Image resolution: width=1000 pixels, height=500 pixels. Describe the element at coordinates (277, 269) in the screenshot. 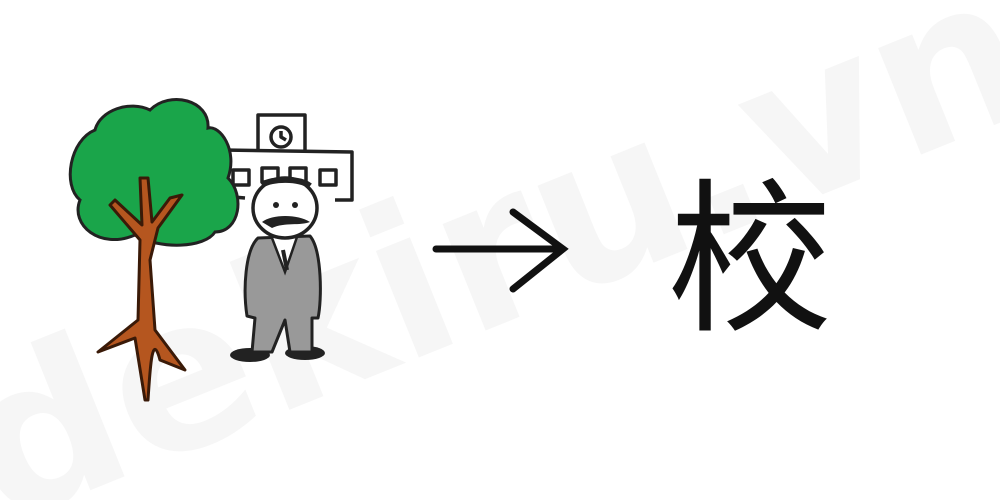

I see `man` at that location.